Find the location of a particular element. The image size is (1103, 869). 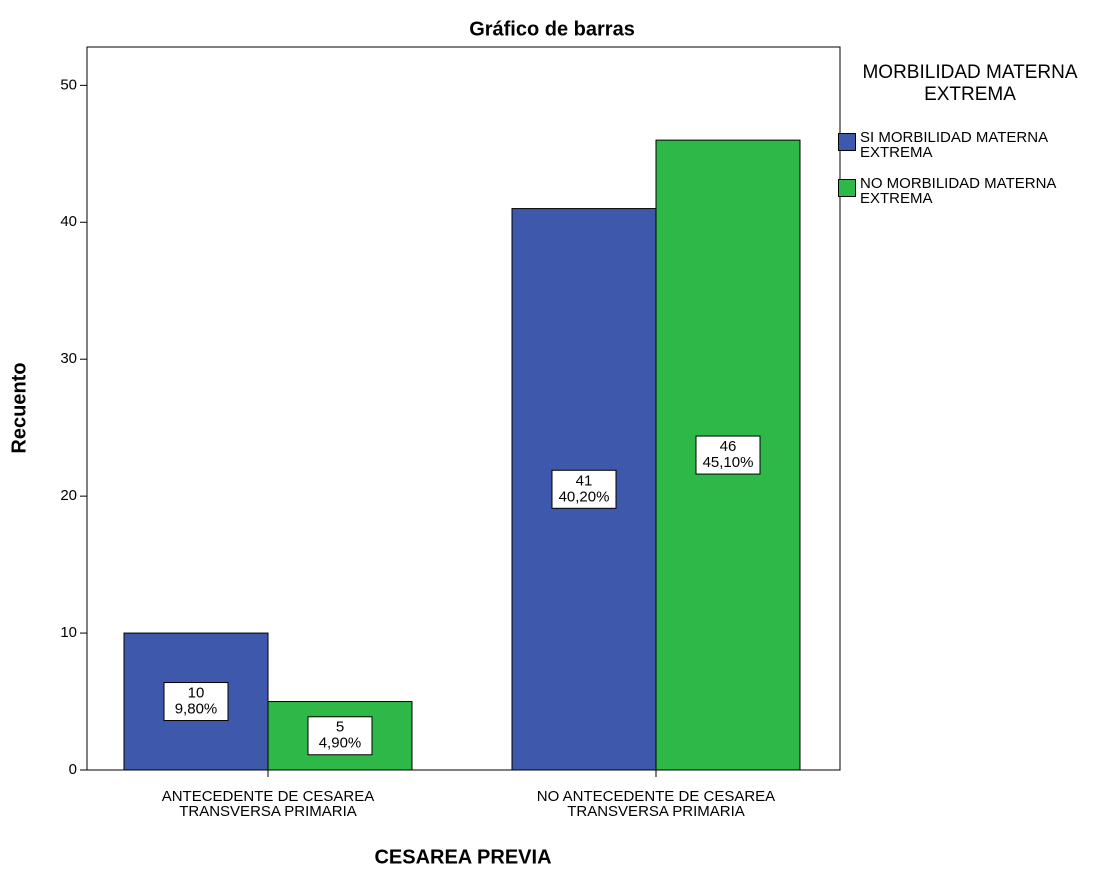

legend-entry: NO MORBILIDAD MATERNA EXTREMA is located at coordinates (958, 191).